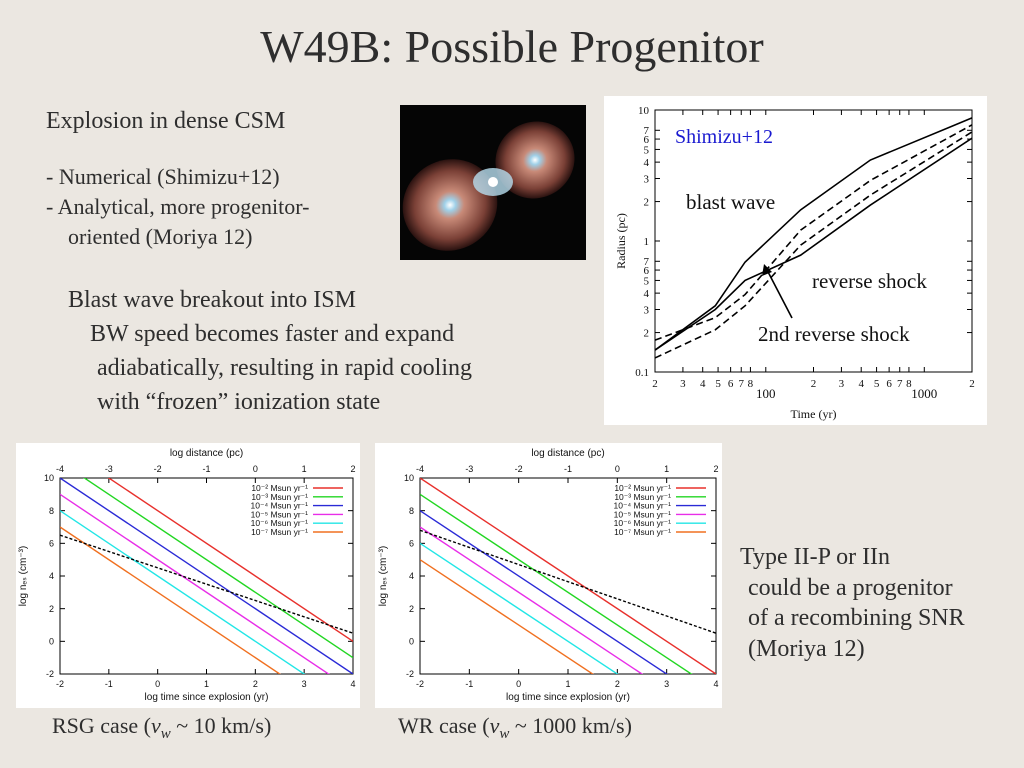  What do you see at coordinates (900, 384) in the screenshot?
I see `x-tick-label: 7` at bounding box center [900, 384].